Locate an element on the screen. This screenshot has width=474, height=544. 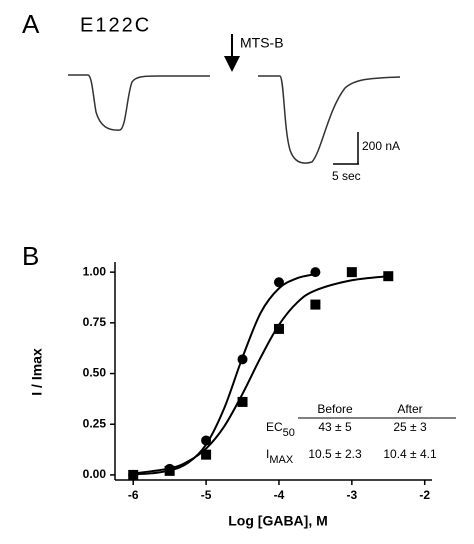
x-tick-label: -5 is located at coordinates (206, 495).